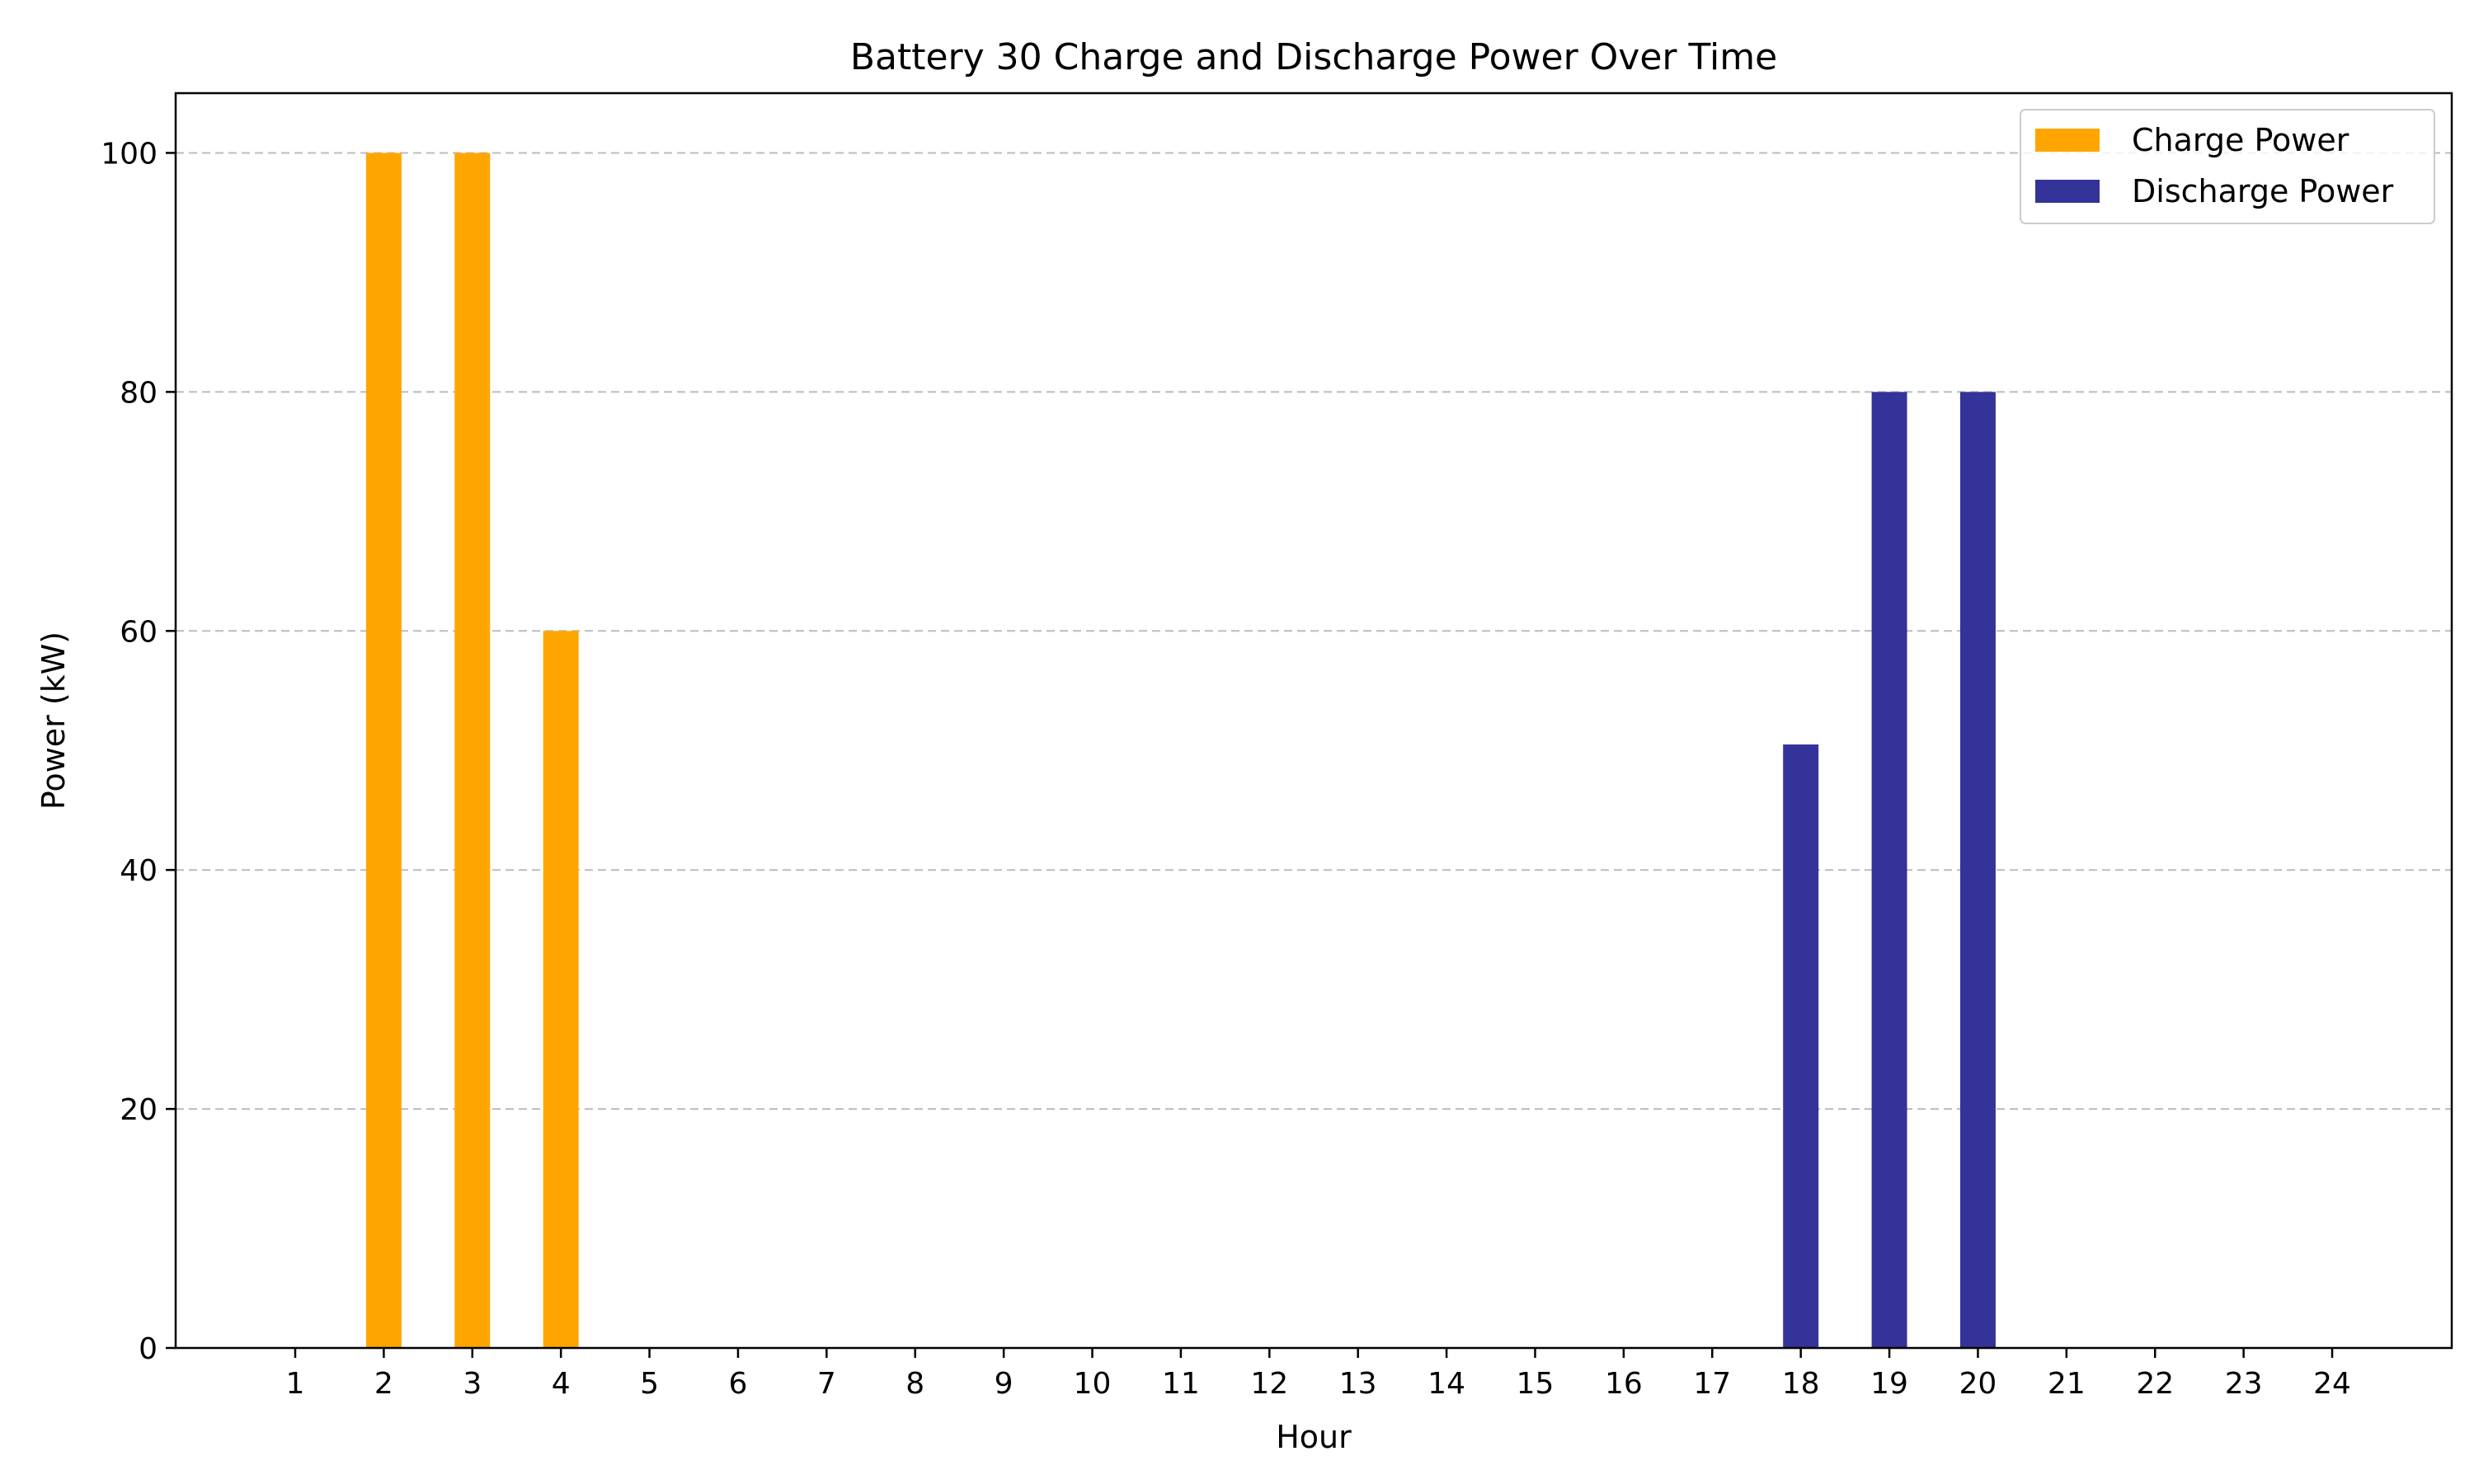 Image resolution: width=2474 pixels, height=1484 pixels. What do you see at coordinates (1624, 1384) in the screenshot?
I see `x-tick-label: 16` at bounding box center [1624, 1384].